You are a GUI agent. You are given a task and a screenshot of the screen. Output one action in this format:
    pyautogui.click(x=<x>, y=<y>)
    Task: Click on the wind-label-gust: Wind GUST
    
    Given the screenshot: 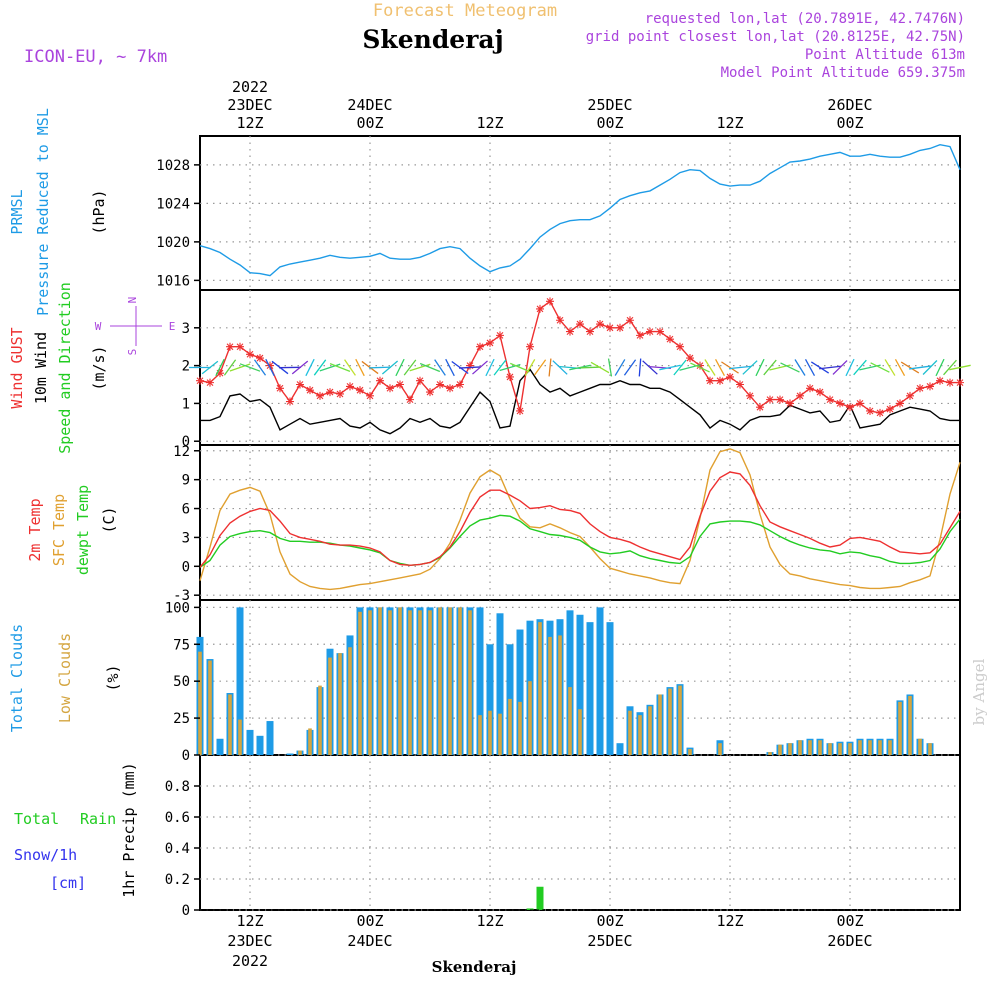 What is the action you would take?
    pyautogui.click(x=17, y=367)
    